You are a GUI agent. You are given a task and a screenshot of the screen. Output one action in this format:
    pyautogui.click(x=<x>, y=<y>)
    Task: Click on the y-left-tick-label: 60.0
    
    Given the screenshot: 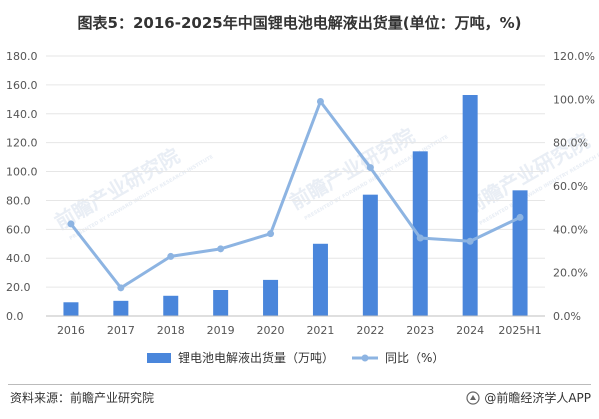 What is the action you would take?
    pyautogui.click(x=18, y=229)
    